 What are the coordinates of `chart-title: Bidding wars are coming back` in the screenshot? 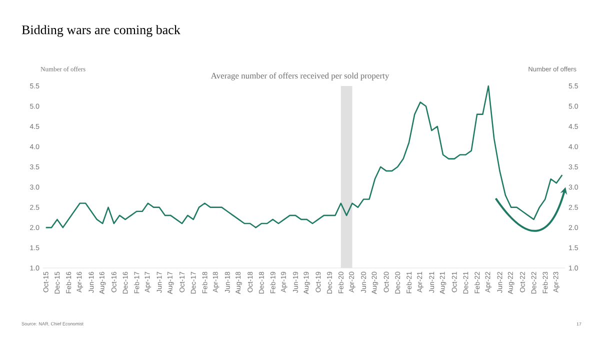 It's located at (101, 31).